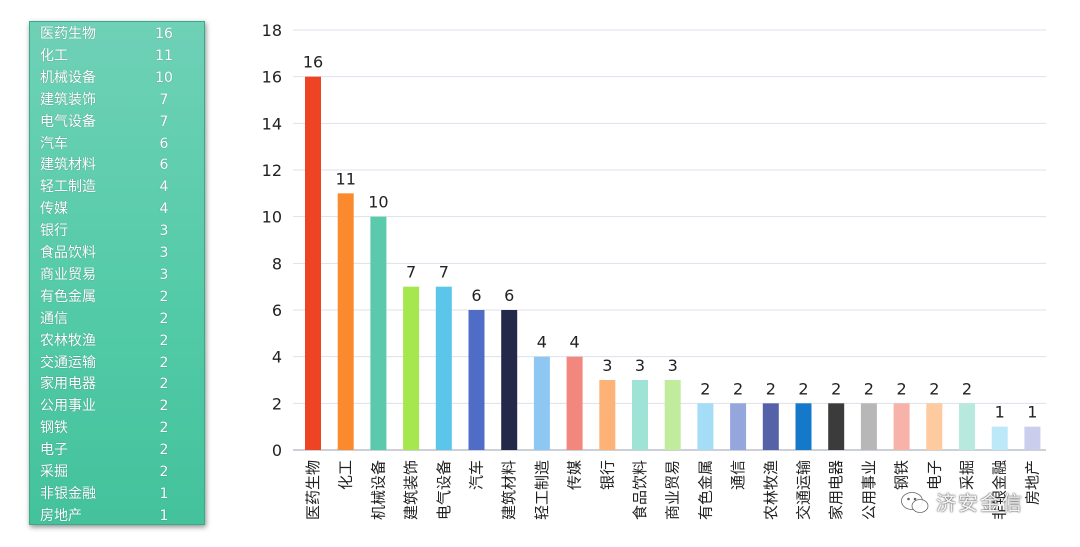  I want to click on legend-label: 食品饮料, so click(68, 253).